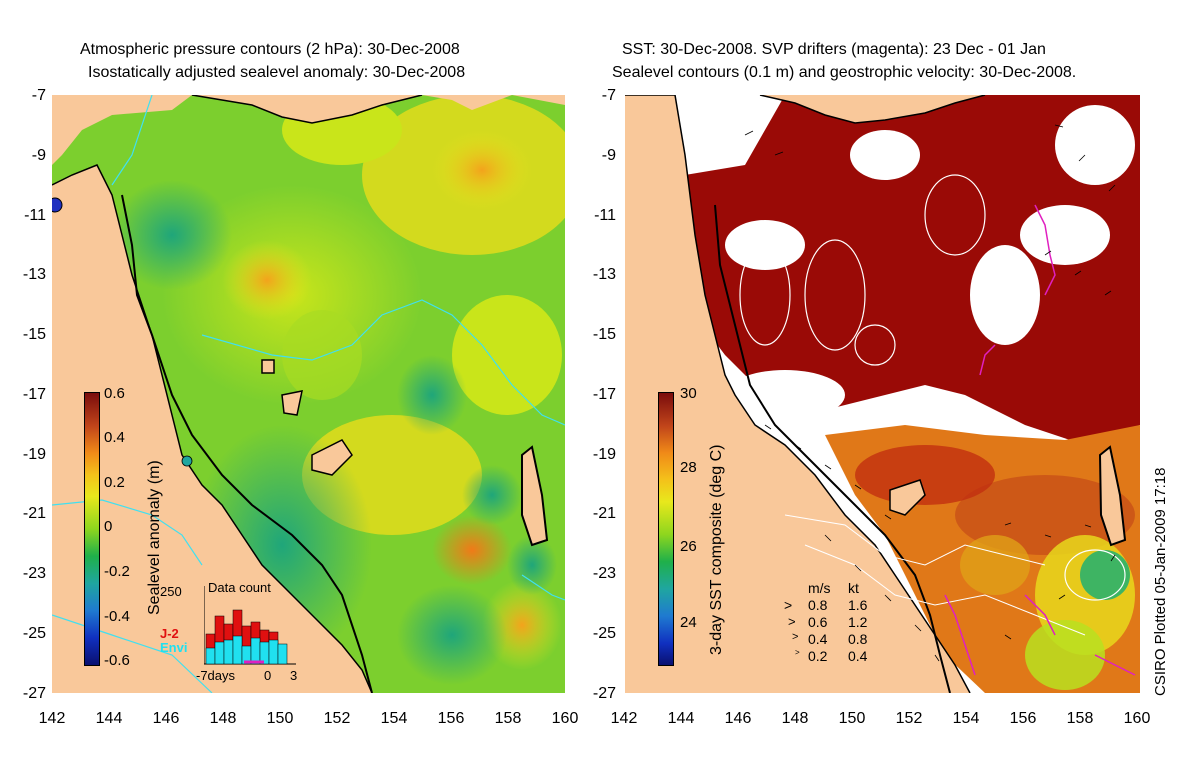  I want to click on legend-row: > 0.4 0.8, so click(830, 639).